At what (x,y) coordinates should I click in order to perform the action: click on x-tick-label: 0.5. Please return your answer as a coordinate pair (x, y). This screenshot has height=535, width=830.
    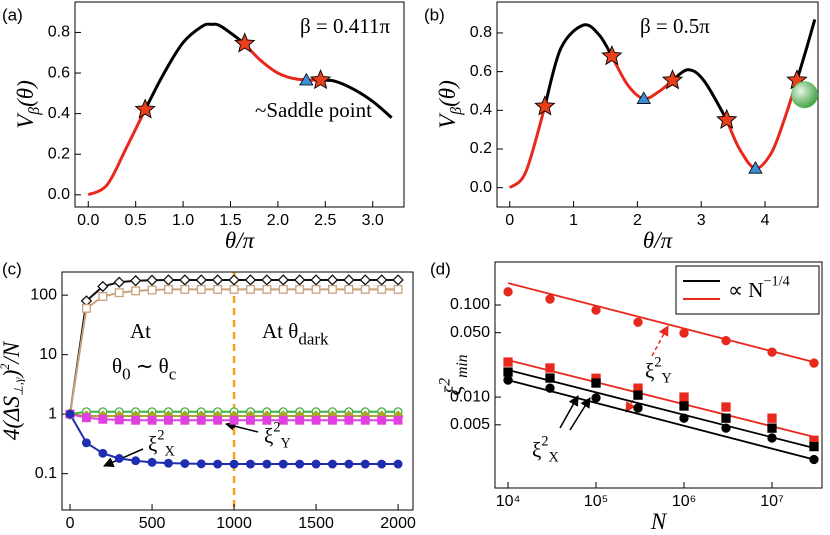
    Looking at the image, I should click on (136, 220).